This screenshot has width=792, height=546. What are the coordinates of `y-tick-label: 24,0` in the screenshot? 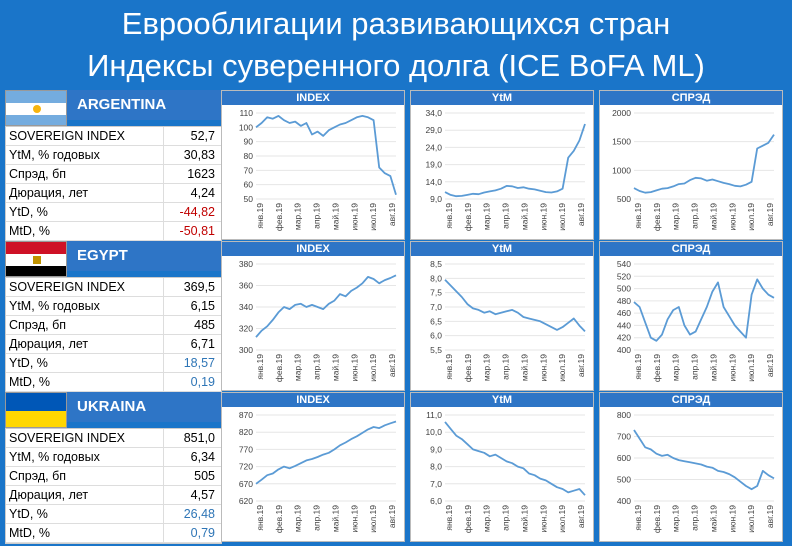 It's located at (433, 147).